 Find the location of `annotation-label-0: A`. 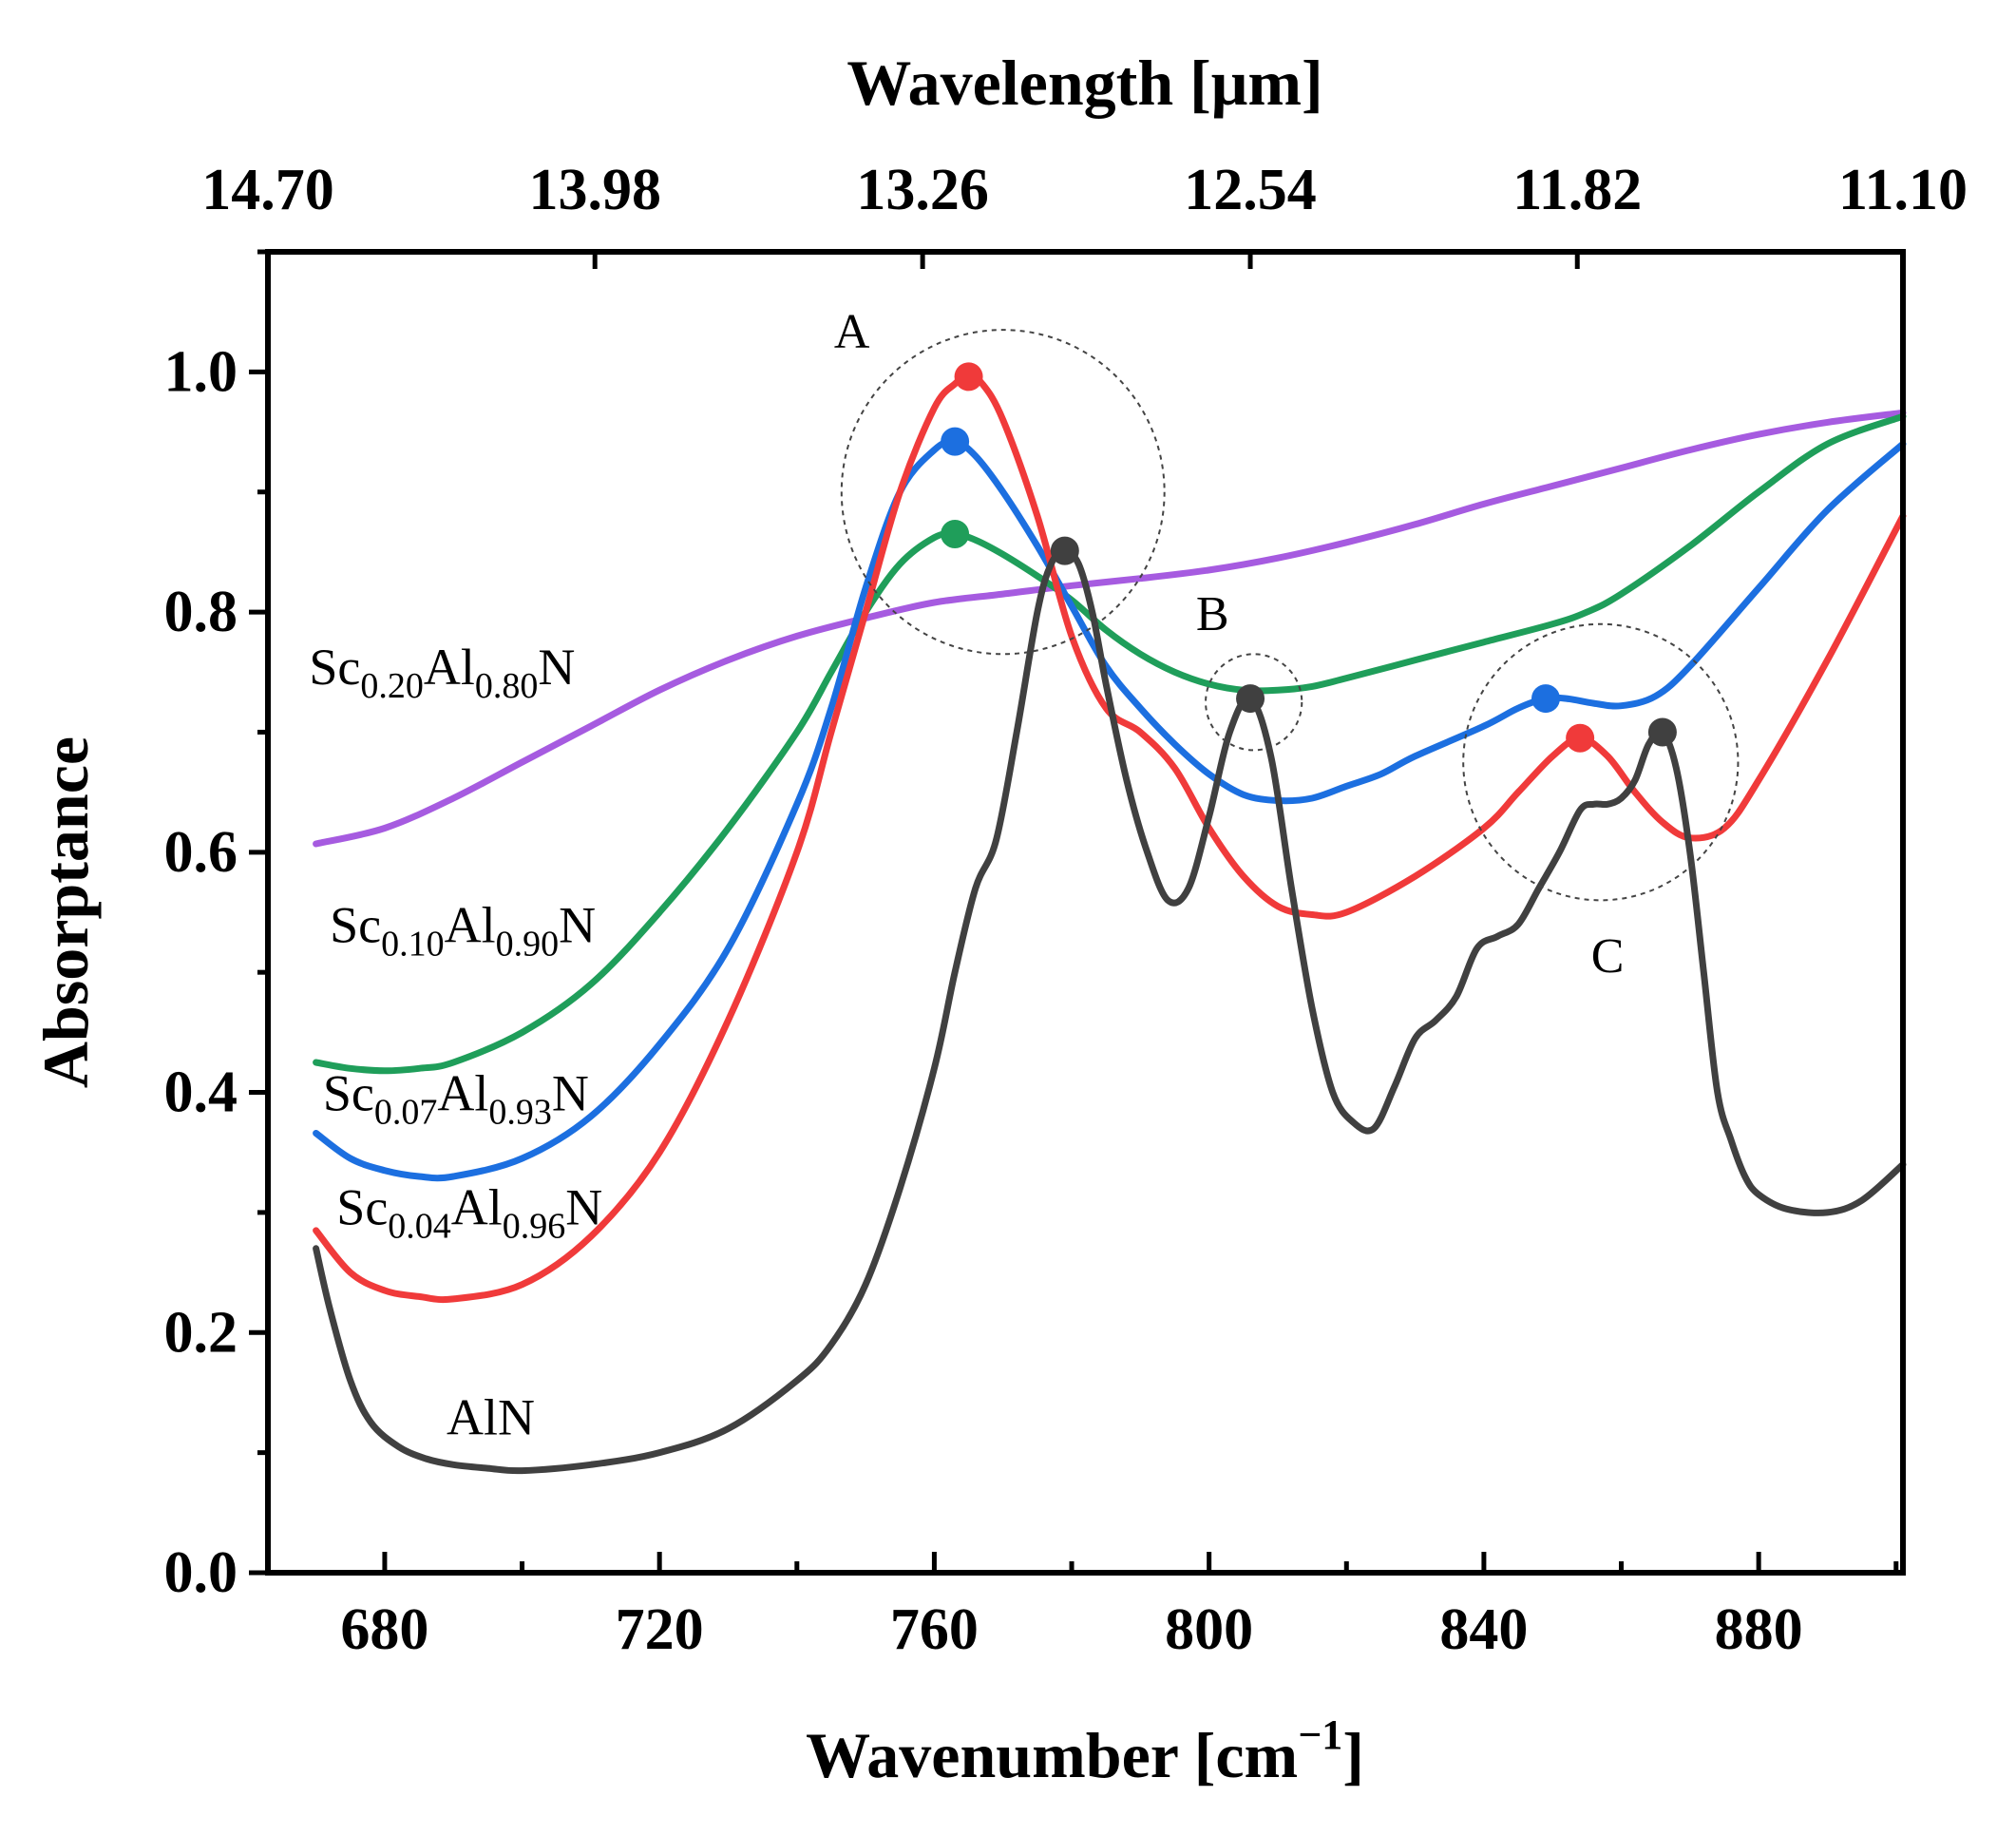

annotation-label-0: A is located at coordinates (852, 332).